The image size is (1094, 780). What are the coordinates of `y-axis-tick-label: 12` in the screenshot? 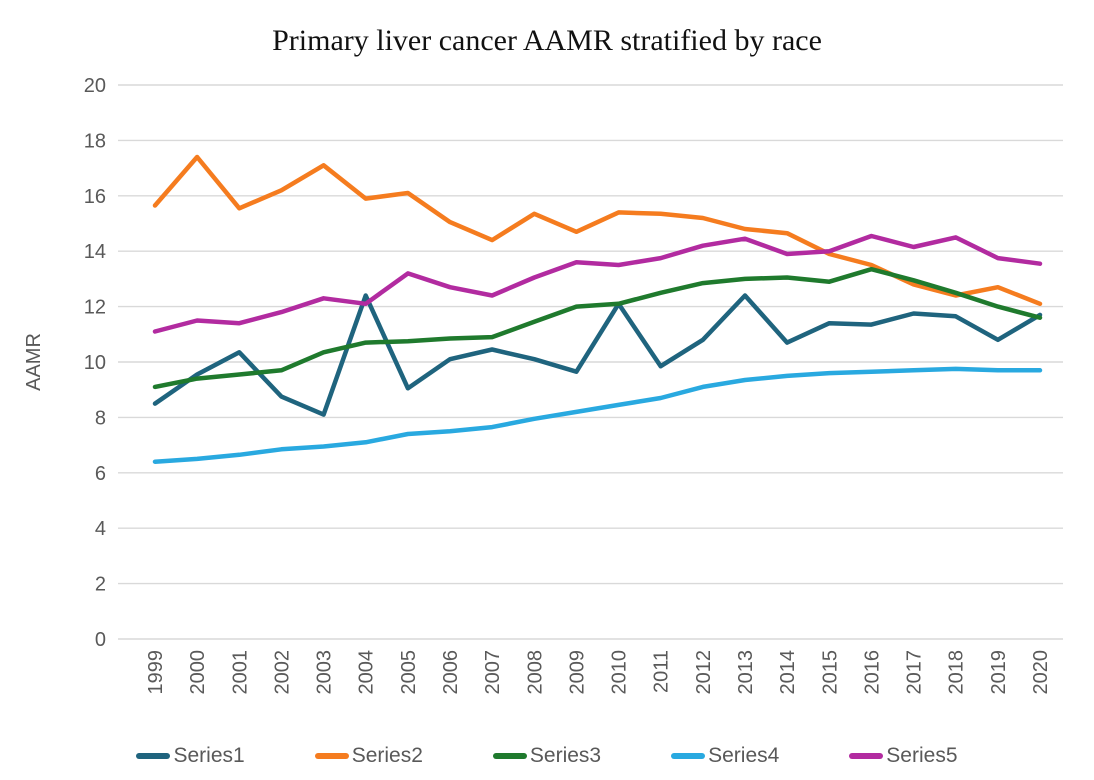 It's located at (95, 308).